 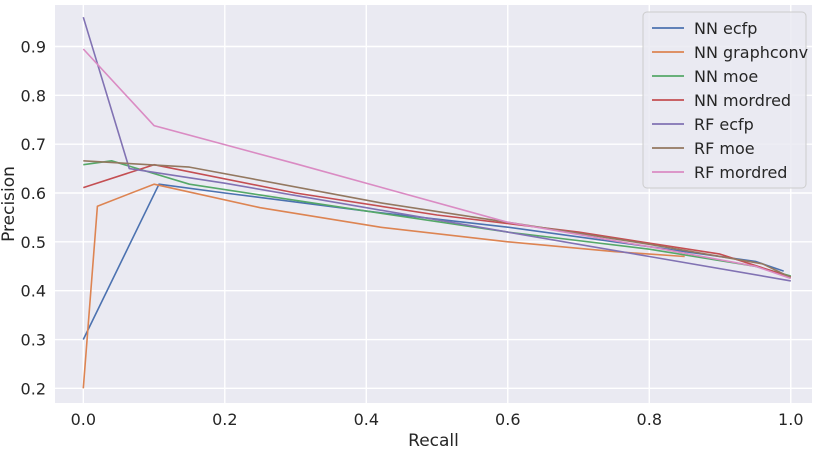 I want to click on x-tick-label: 1.0, so click(x=790, y=419).